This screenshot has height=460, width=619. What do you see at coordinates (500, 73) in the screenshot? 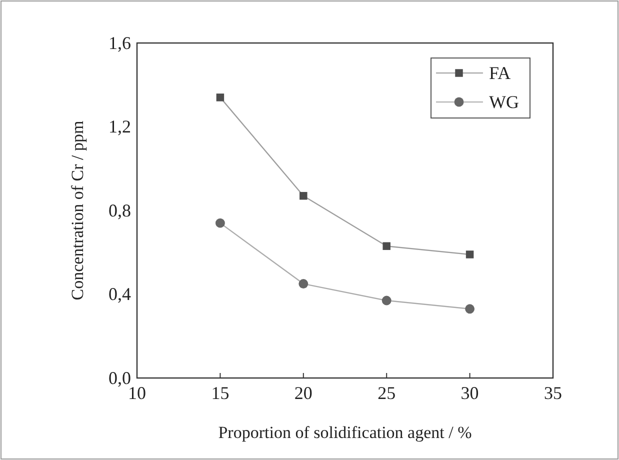
I see `legend-label: FA` at bounding box center [500, 73].